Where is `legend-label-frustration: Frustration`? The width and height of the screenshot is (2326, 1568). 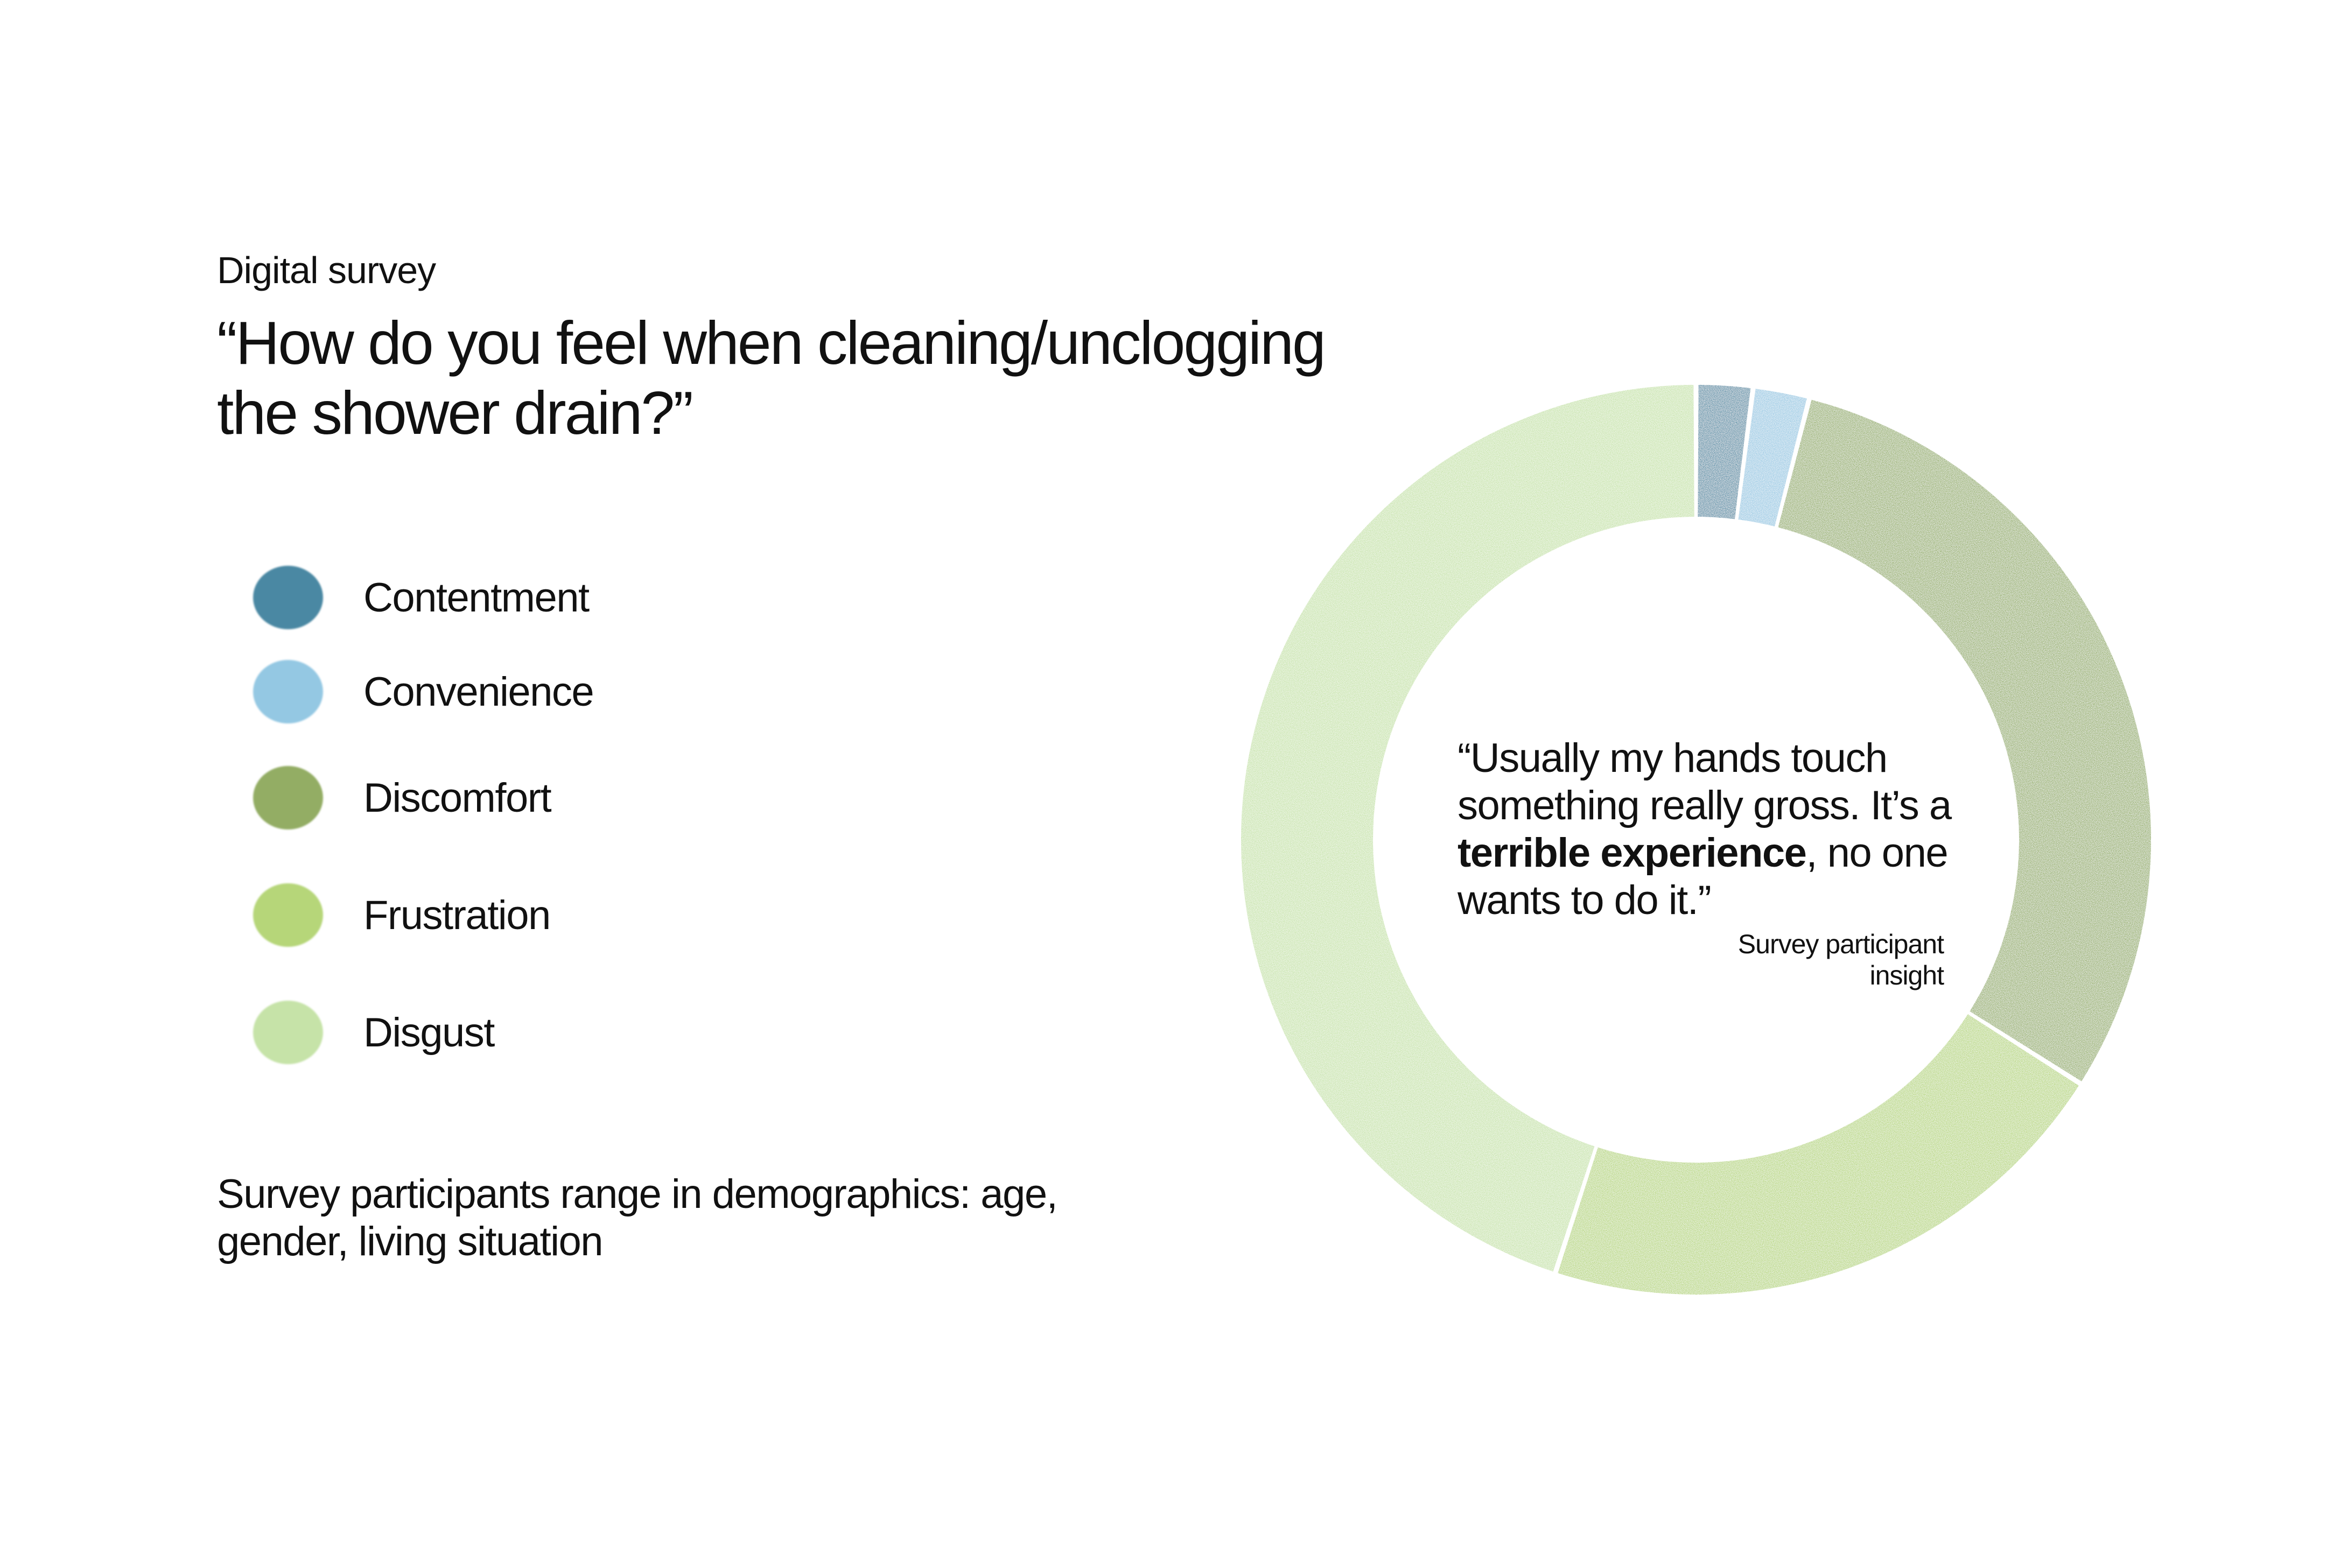
legend-label-frustration: Frustration is located at coordinates (457, 915).